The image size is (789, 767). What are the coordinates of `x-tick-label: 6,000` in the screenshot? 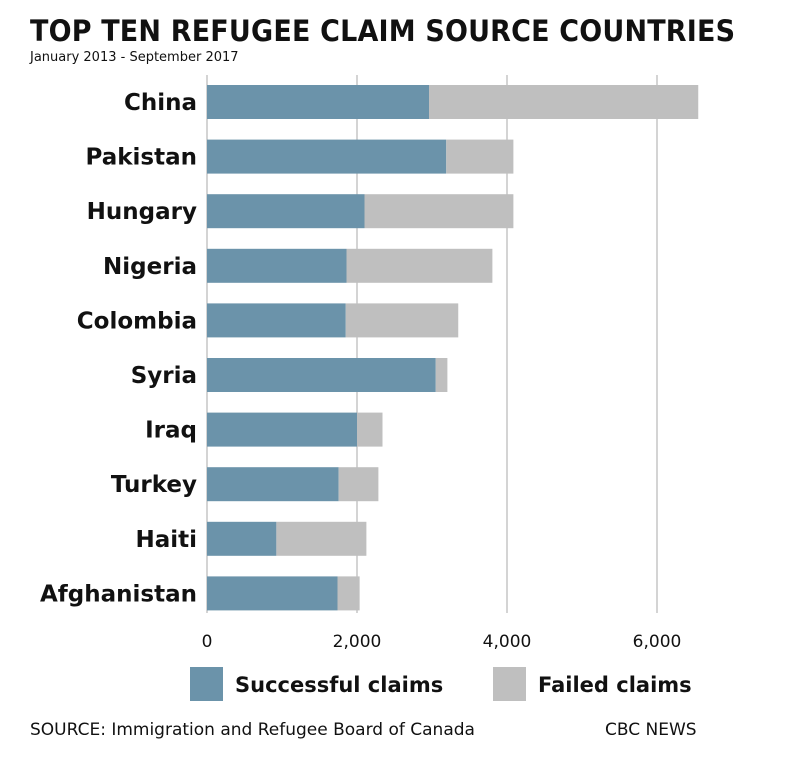 It's located at (657, 642).